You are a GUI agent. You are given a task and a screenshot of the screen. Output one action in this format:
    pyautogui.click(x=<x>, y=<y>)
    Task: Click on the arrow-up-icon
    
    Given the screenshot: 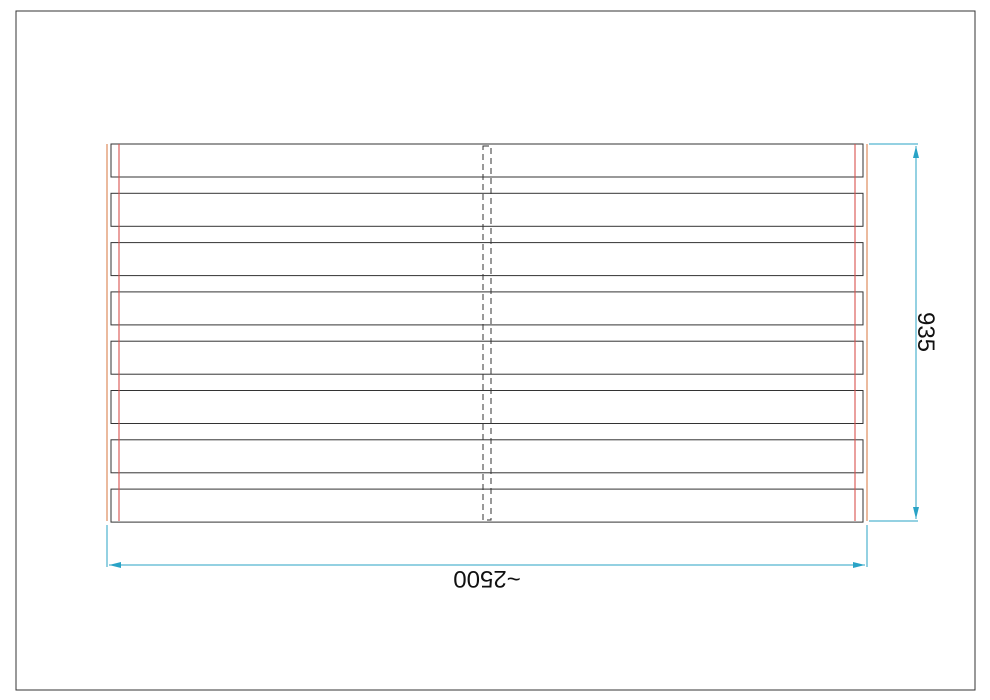 What is the action you would take?
    pyautogui.click(x=916, y=152)
    